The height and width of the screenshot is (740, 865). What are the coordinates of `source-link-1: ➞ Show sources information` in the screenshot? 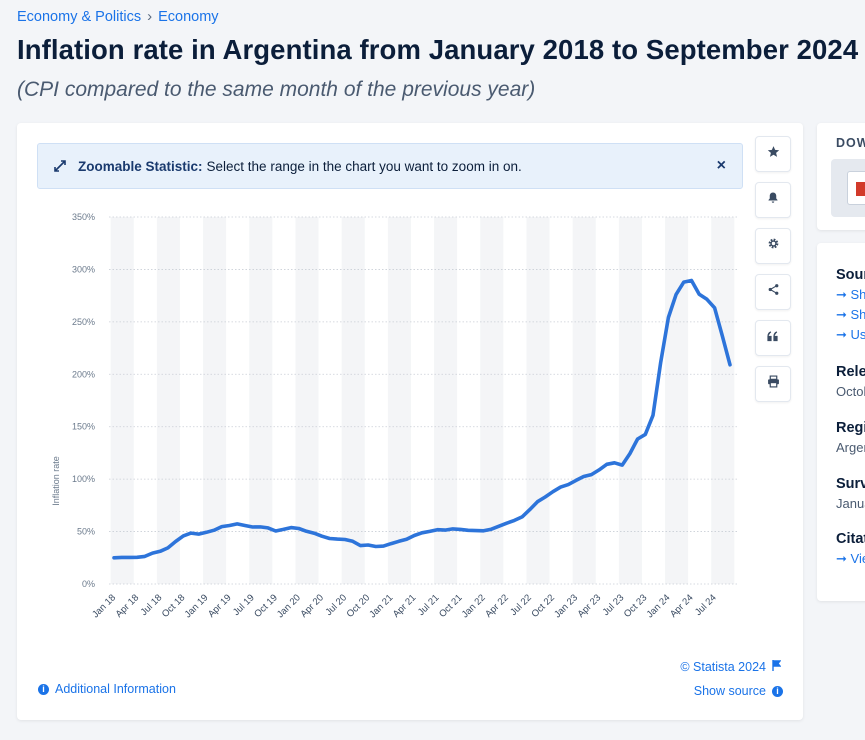 It's located at (850, 294).